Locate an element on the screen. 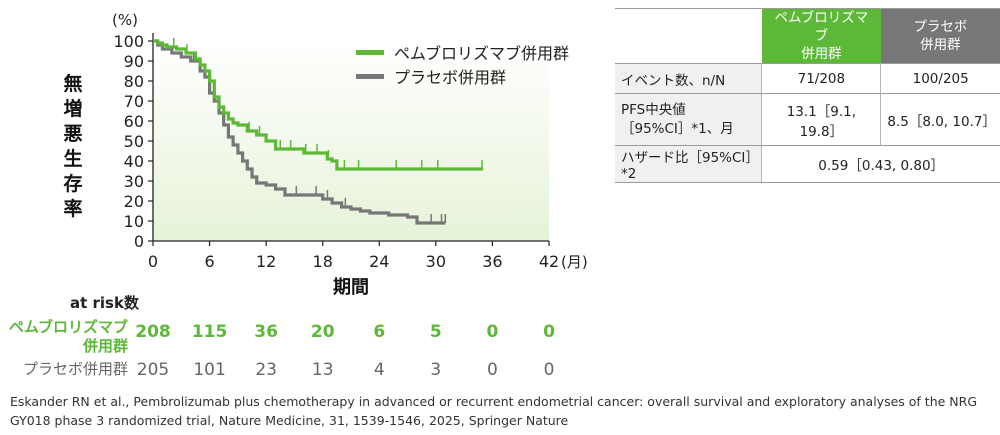 This screenshot has width=1000, height=435. y-unit-label: (%) is located at coordinates (125, 20).